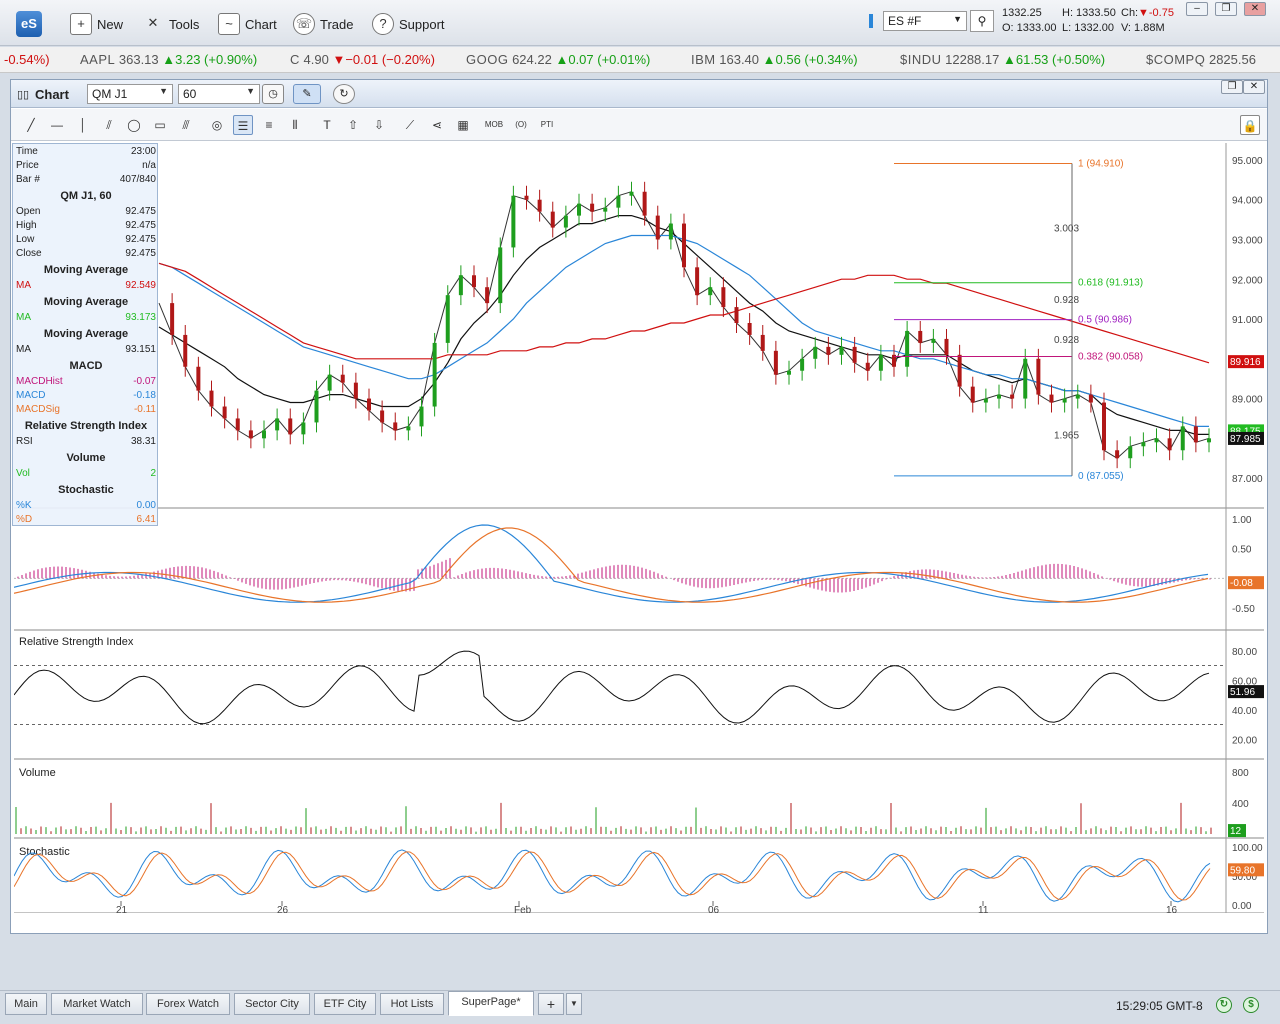 This screenshot has height=1024, width=1280. I want to click on text-tool-icon: T, so click(327, 125).